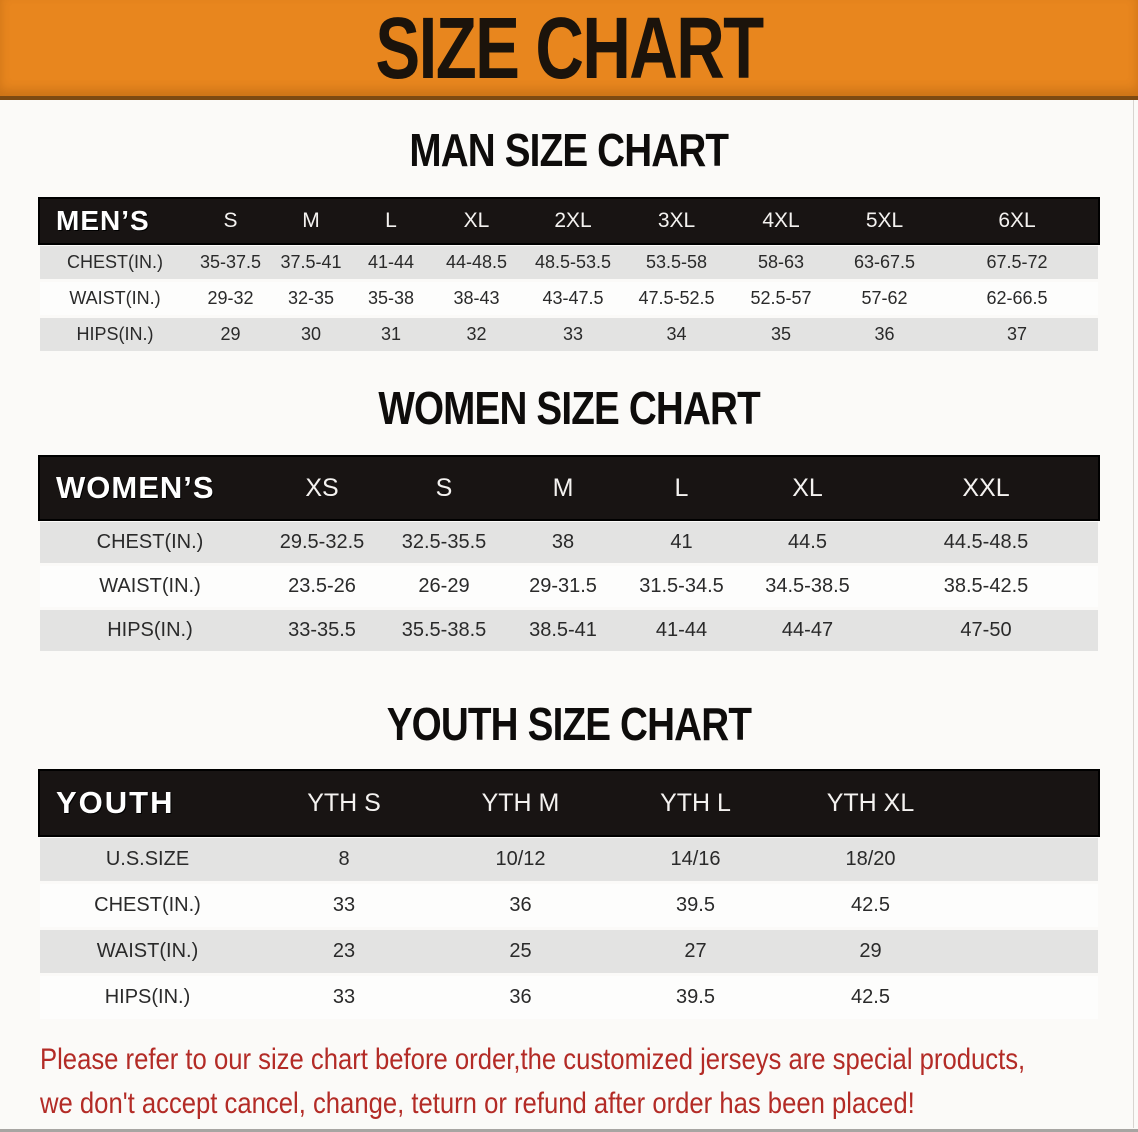  What do you see at coordinates (807, 586) in the screenshot?
I see `measurement-value: 34.5-38.5` at bounding box center [807, 586].